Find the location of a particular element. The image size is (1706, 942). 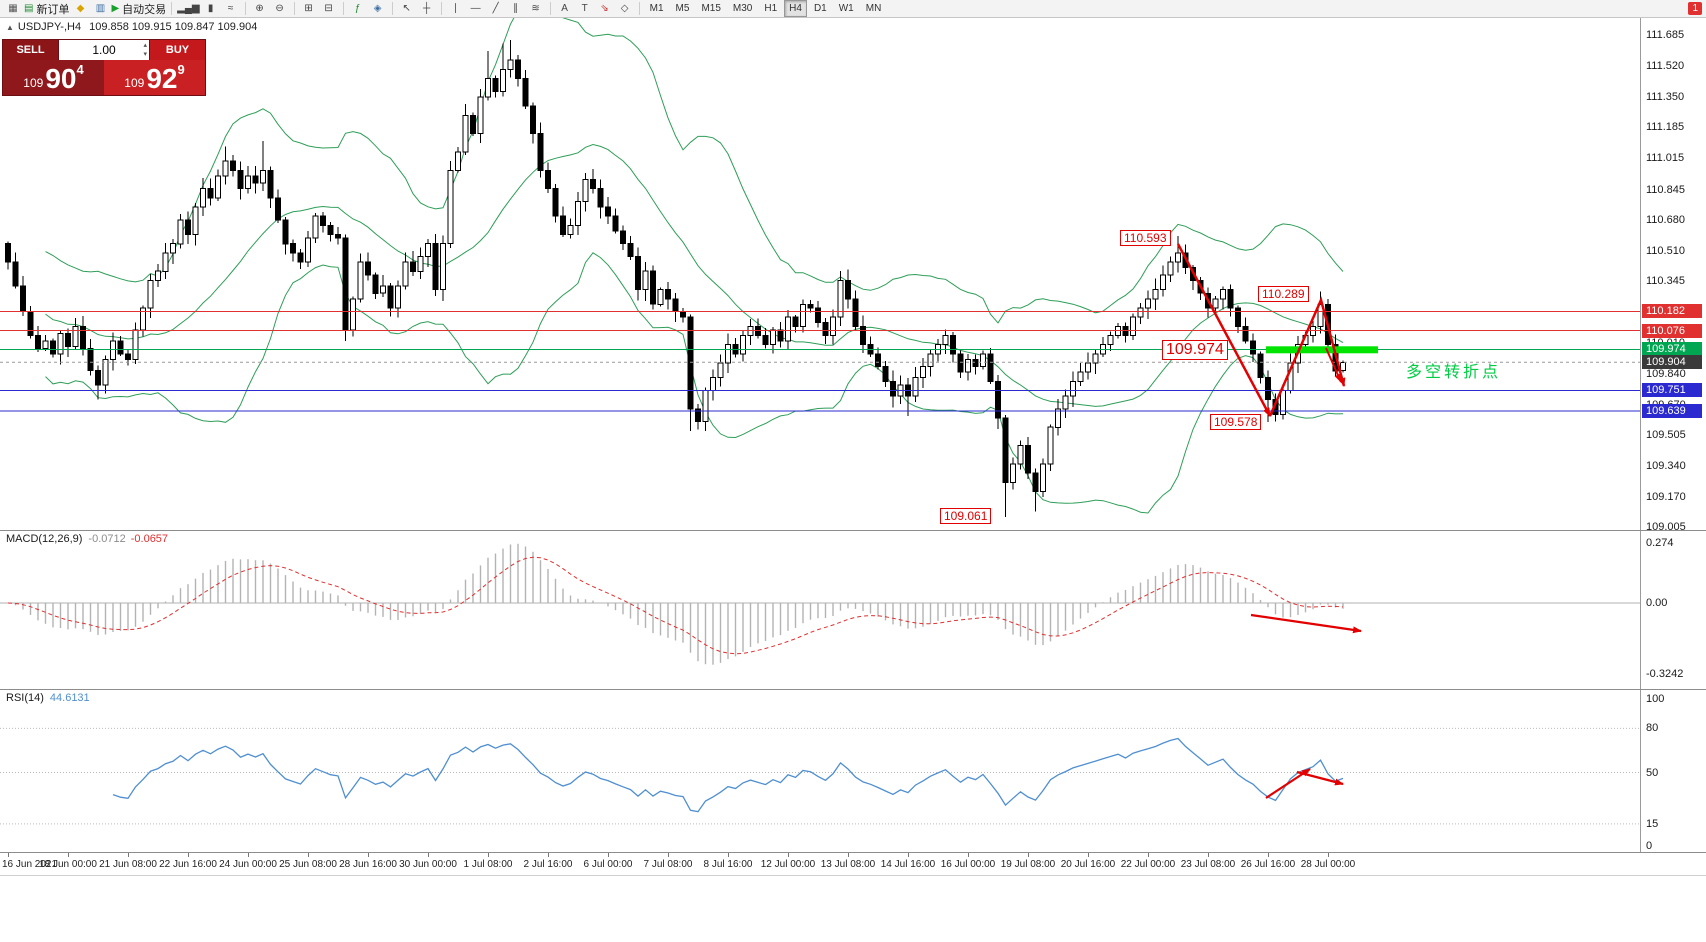

macd-axis: 0.274 0.00 -0.3242 is located at coordinates (1673, 610).